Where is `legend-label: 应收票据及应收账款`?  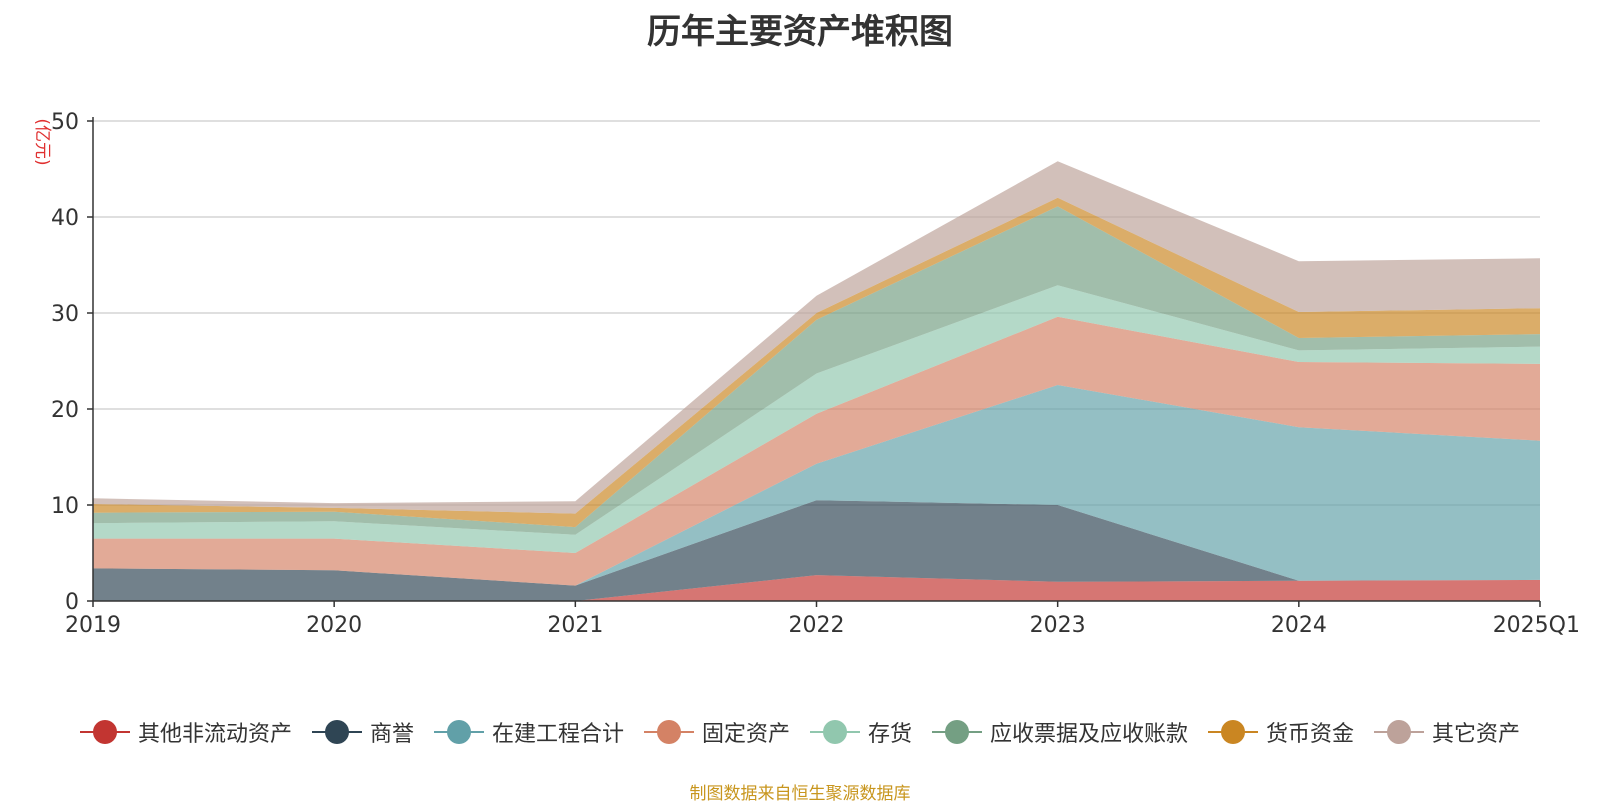
legend-label: 应收票据及应收账款 is located at coordinates (1089, 734).